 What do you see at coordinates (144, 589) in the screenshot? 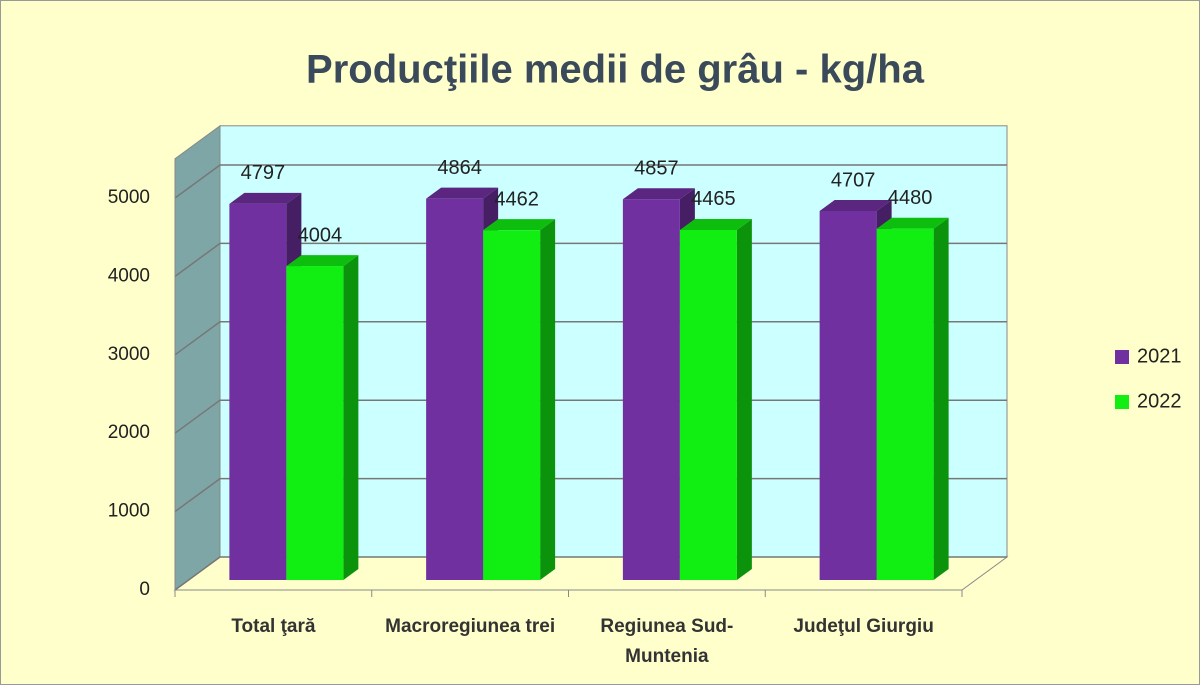
I see `y-tick-label: 0` at bounding box center [144, 589].